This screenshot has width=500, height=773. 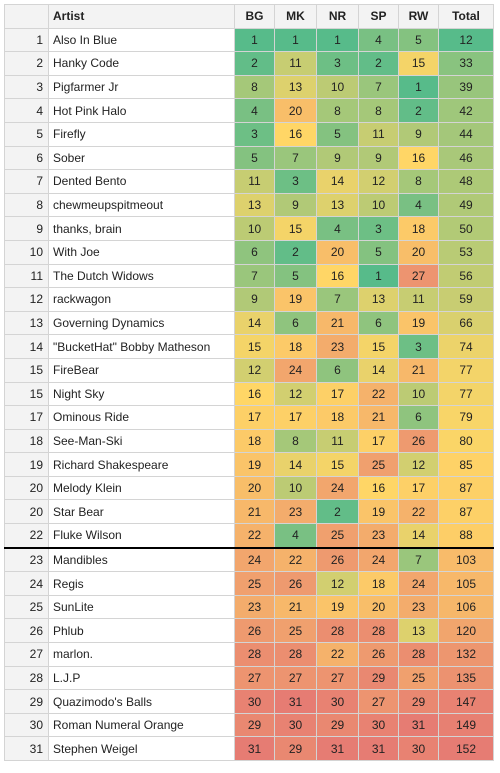 I want to click on rw-score-cell: 23, so click(x=418, y=607).